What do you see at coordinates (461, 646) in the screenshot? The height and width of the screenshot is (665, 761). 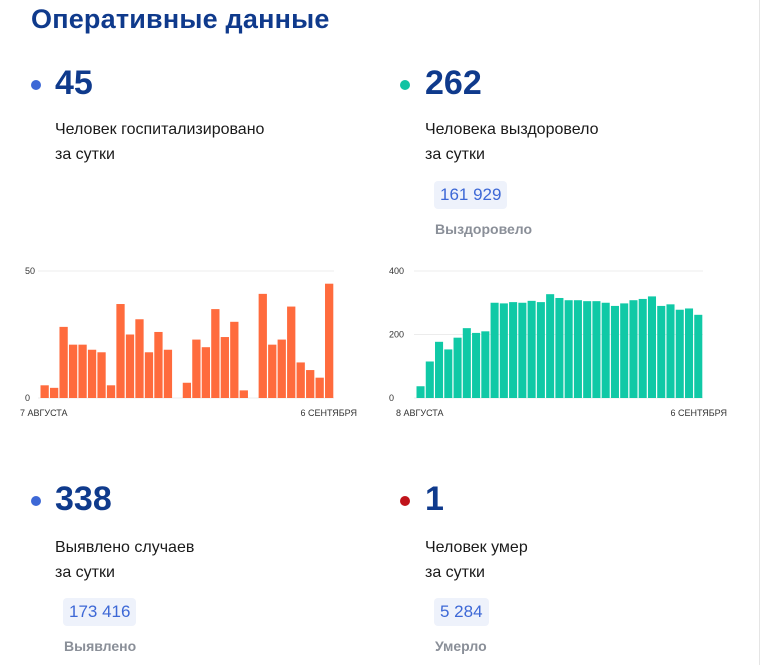 I see `deaths-total-label: Умерло` at bounding box center [461, 646].